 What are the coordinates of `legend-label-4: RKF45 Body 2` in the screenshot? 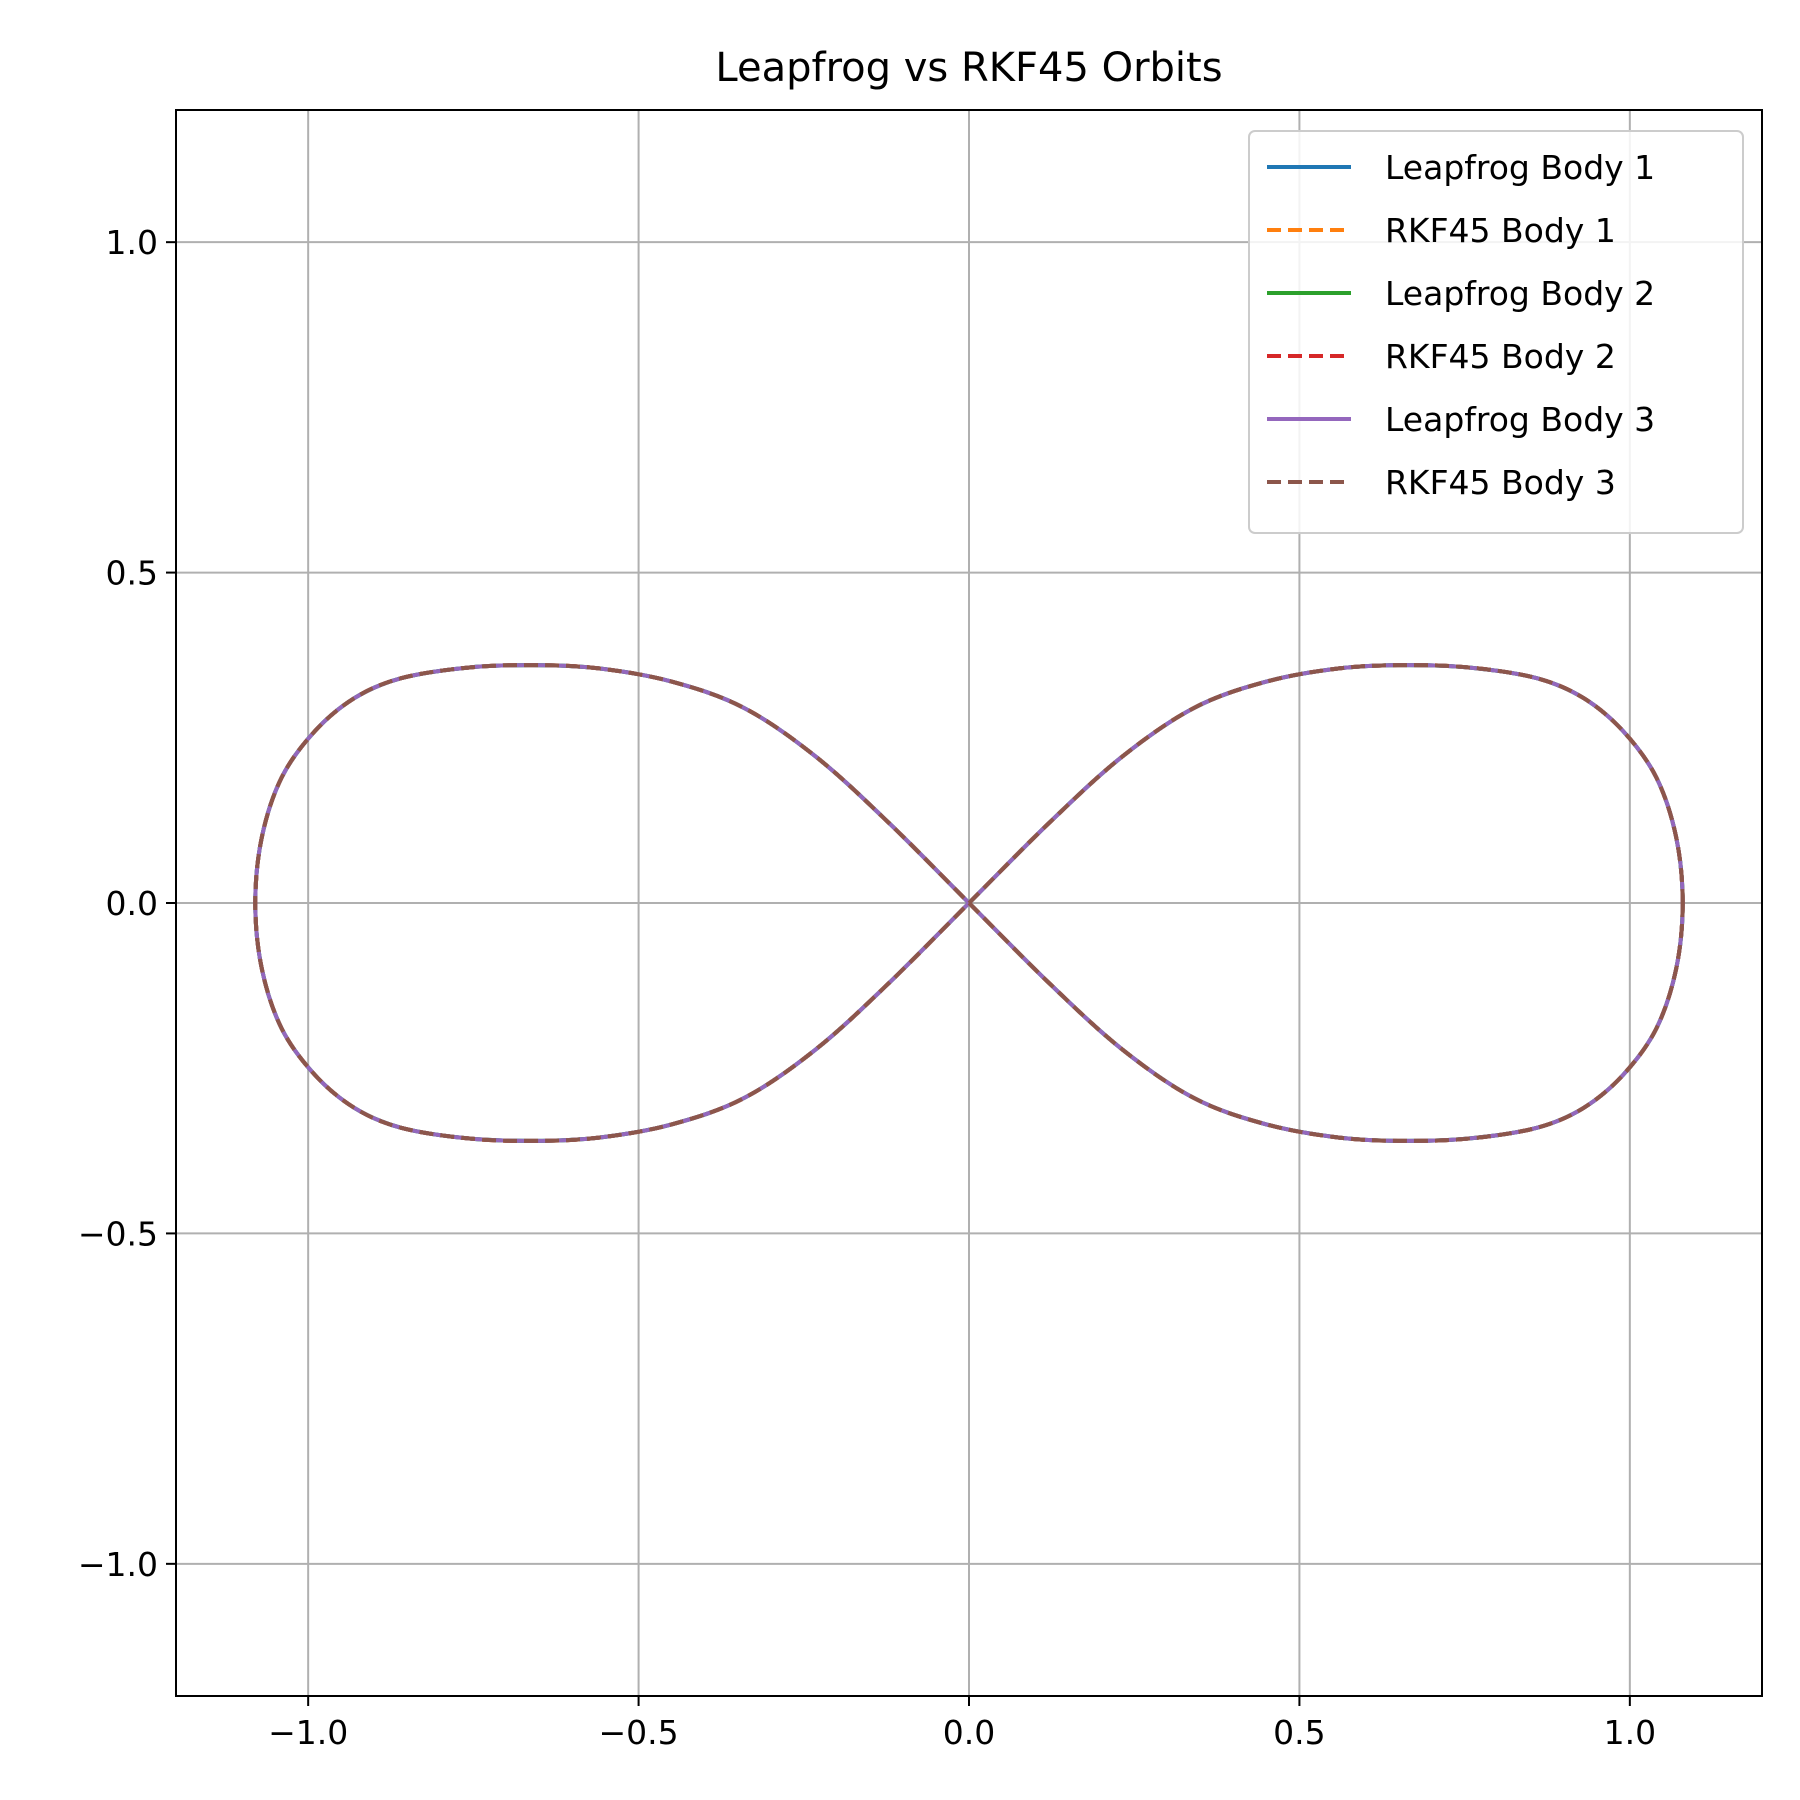 It's located at (1500, 356).